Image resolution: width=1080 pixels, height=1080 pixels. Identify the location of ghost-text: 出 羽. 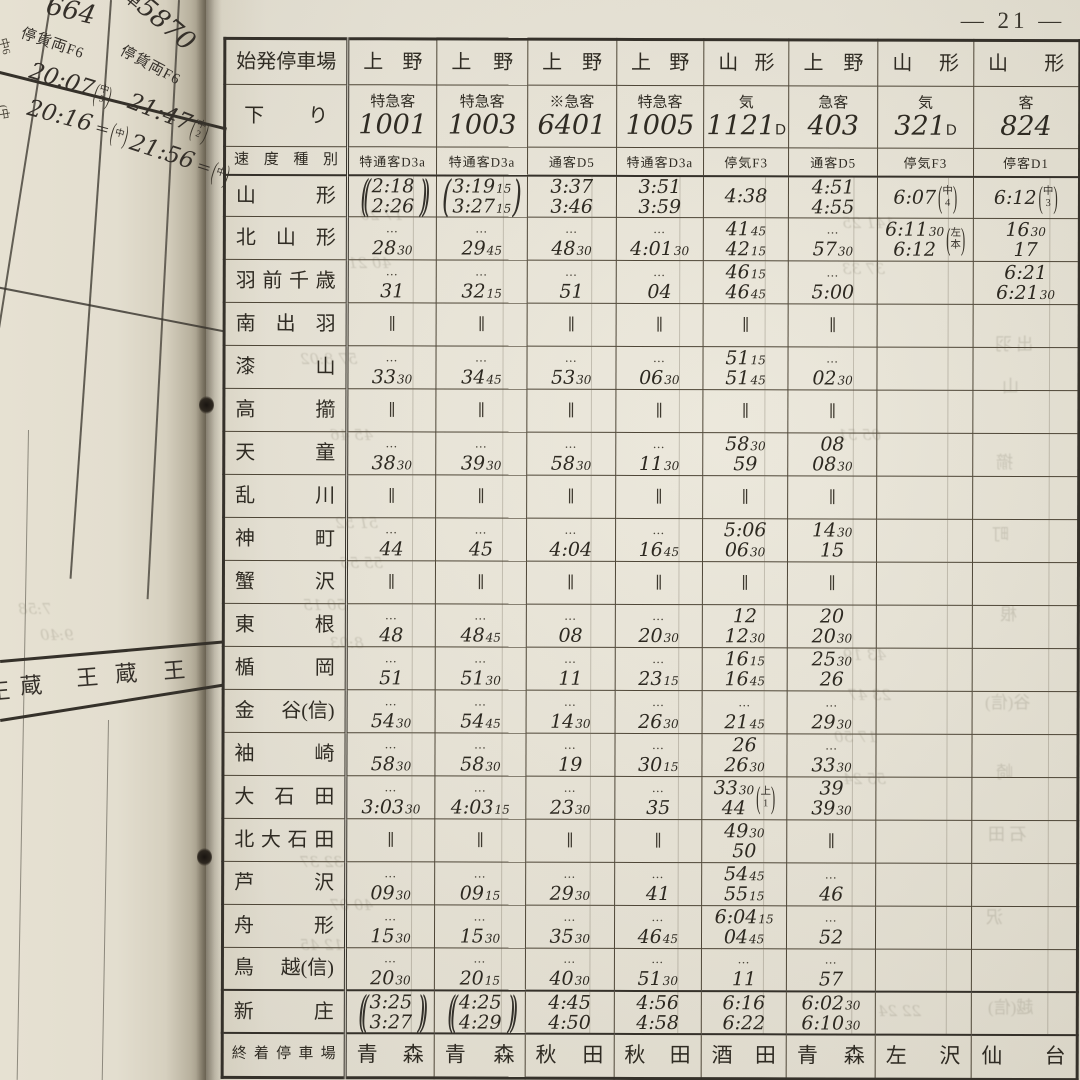
(1014, 344).